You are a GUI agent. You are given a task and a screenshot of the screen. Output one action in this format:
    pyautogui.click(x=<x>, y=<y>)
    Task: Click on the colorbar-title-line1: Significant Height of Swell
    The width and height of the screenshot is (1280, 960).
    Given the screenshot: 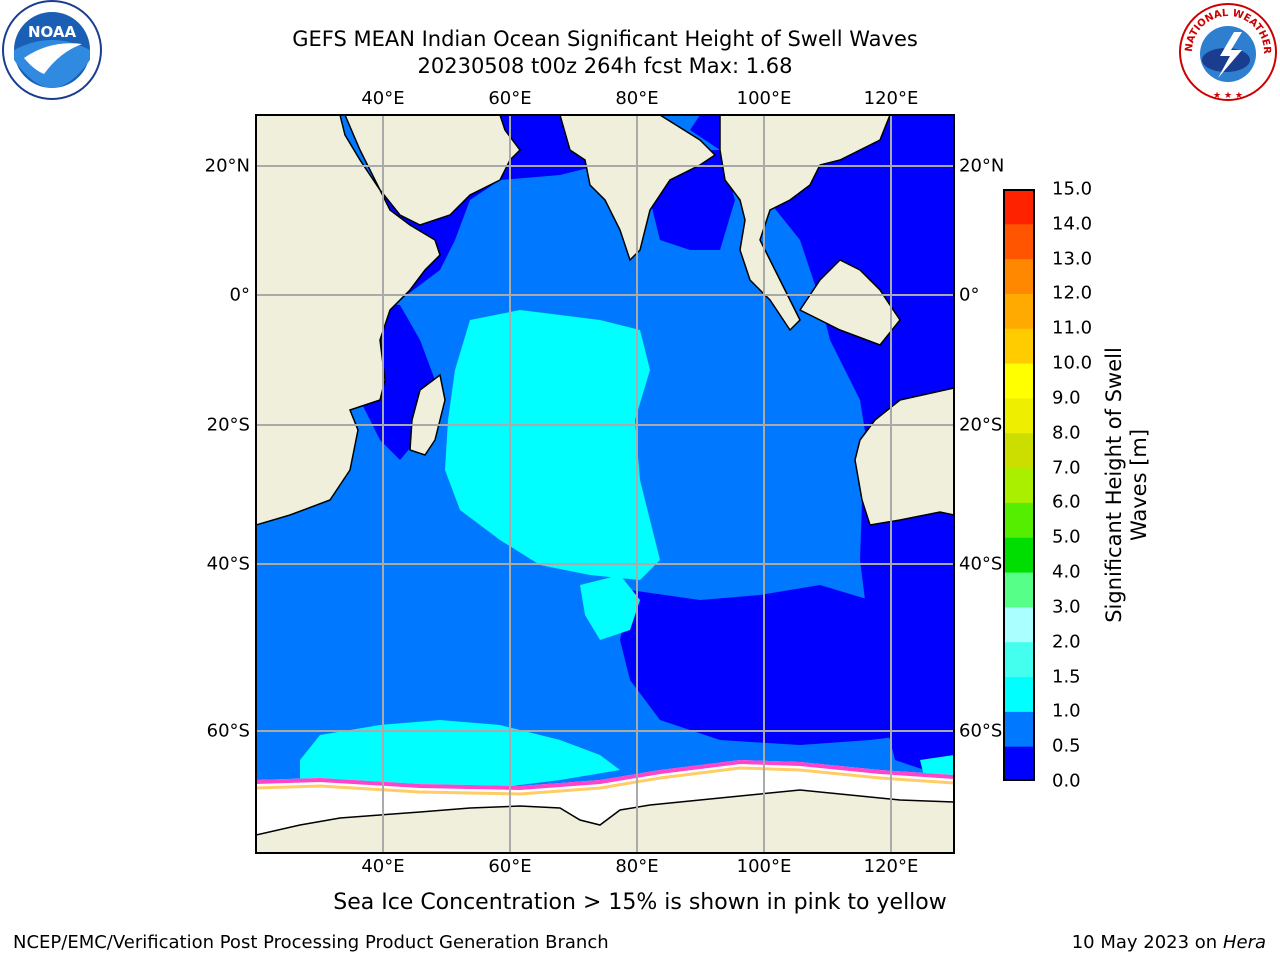 What is the action you would take?
    pyautogui.click(x=1114, y=485)
    